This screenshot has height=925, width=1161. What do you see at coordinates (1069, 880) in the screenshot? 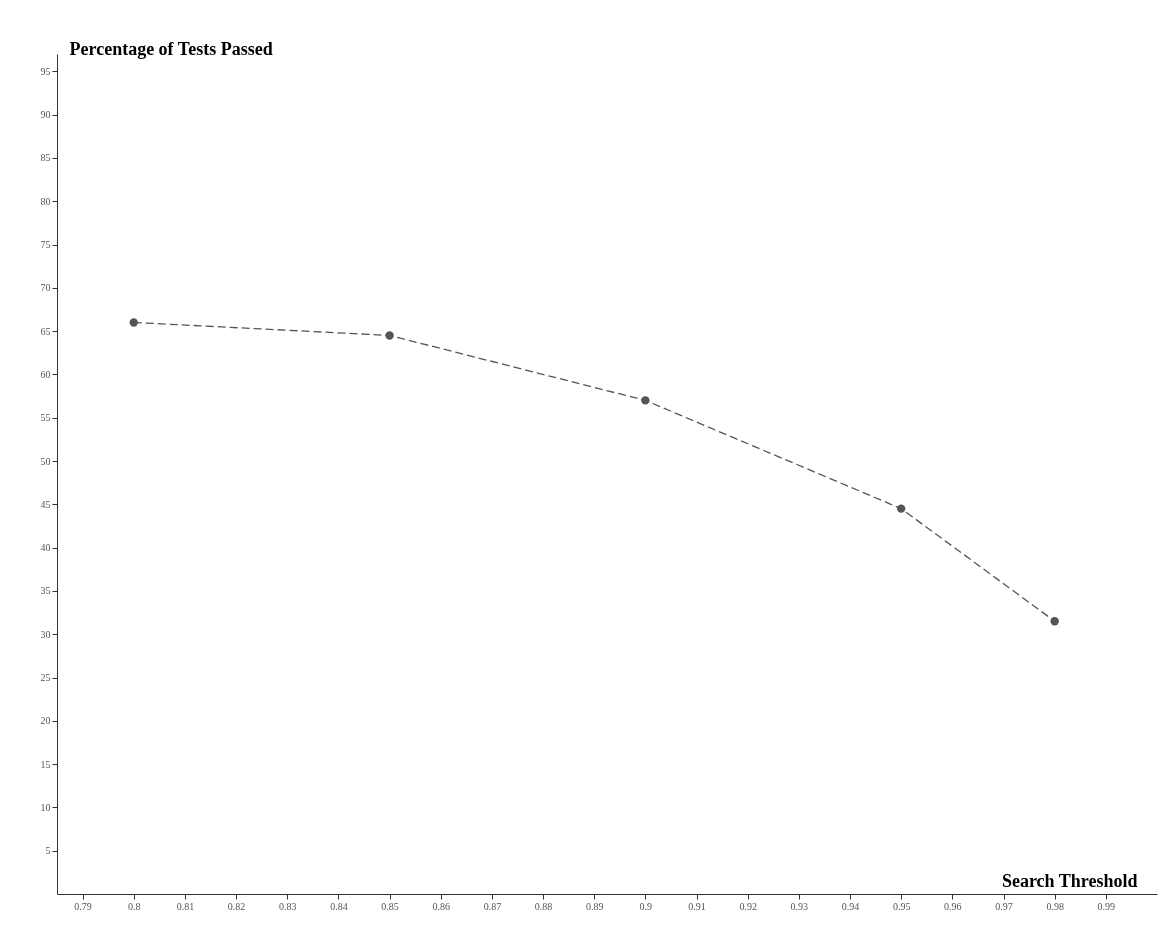
I see `x-axis-title: Search Threshold` at bounding box center [1069, 880].